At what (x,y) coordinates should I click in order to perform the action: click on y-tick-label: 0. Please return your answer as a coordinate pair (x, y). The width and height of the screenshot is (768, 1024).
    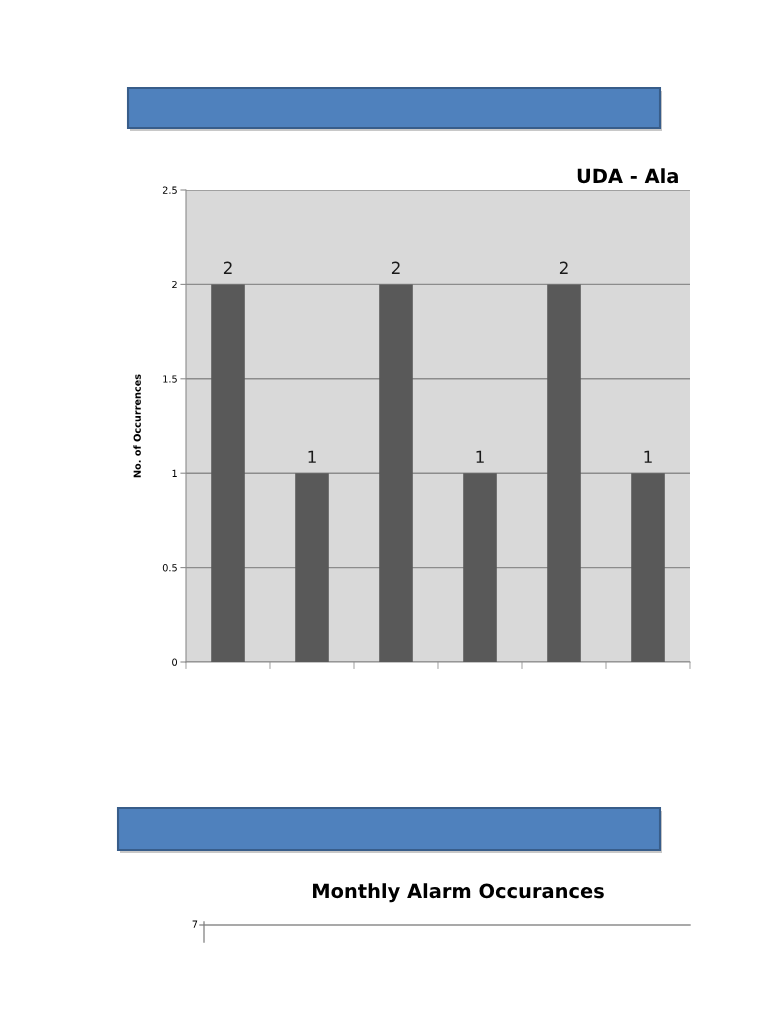
    Looking at the image, I should click on (175, 662).